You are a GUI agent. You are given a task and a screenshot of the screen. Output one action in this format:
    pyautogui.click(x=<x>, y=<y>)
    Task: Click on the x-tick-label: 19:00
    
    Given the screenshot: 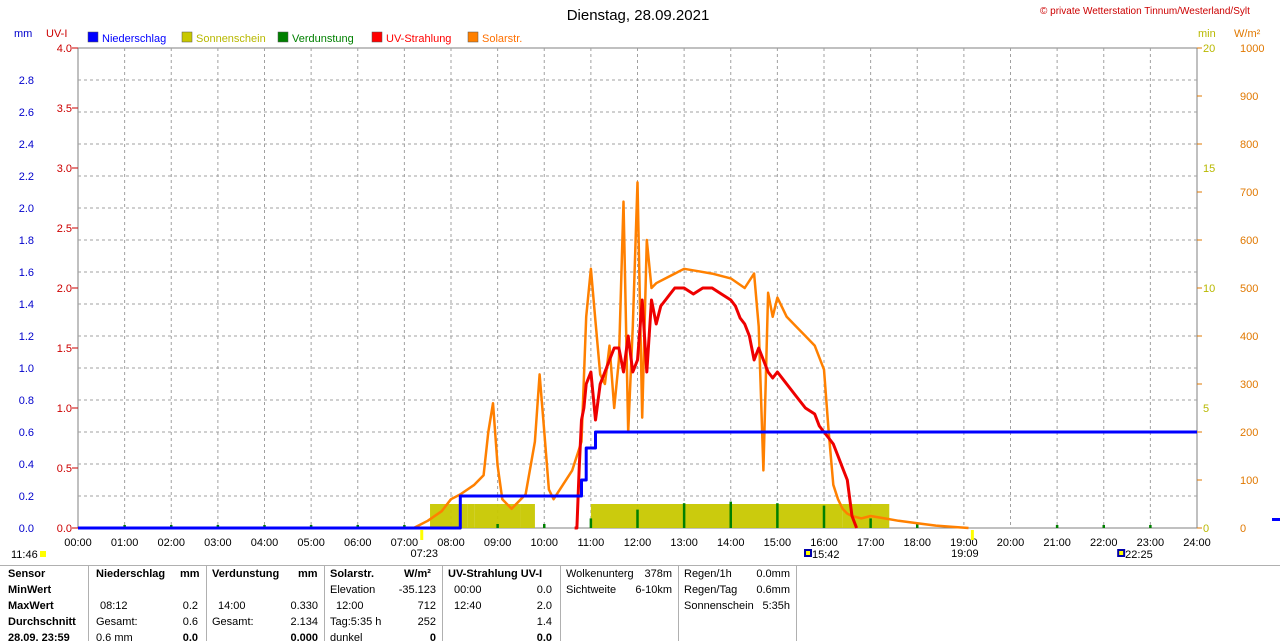 What is the action you would take?
    pyautogui.click(x=964, y=543)
    